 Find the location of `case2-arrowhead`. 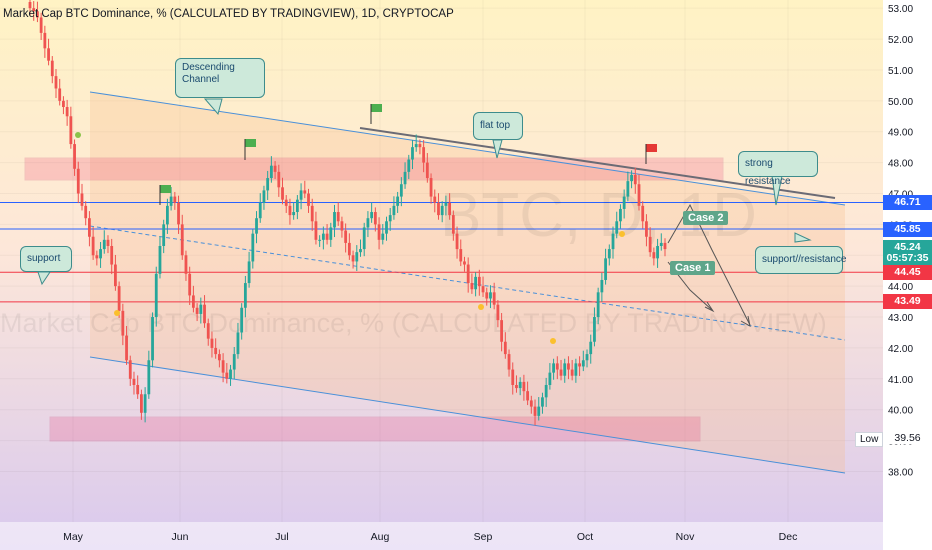

case2-arrowhead is located at coordinates (745, 321).